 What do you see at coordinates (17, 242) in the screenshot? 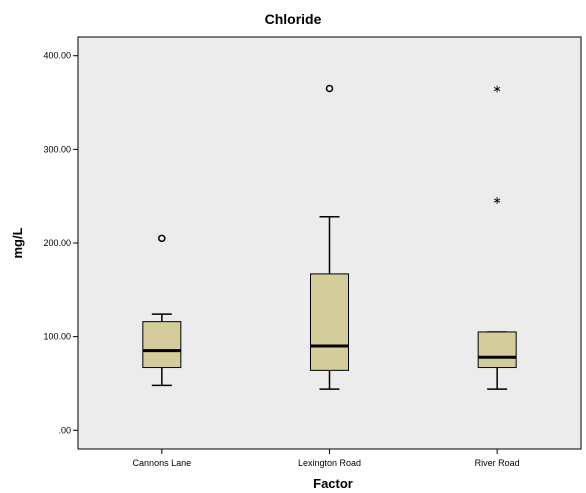
I see `y-axis-label: mg/L` at bounding box center [17, 242].